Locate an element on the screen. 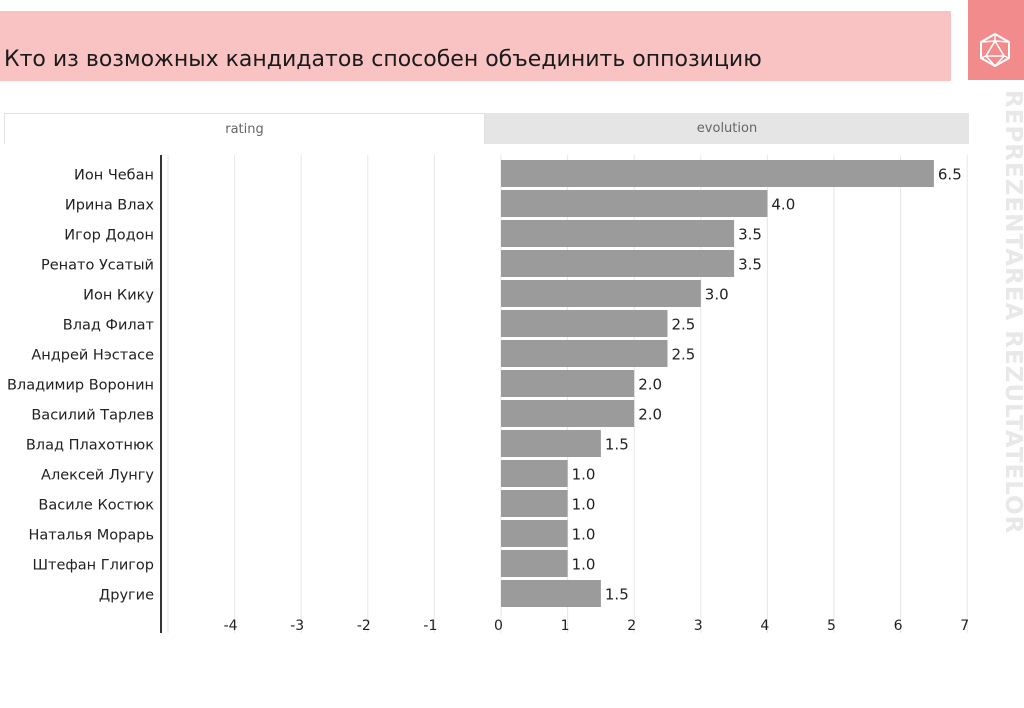 The image size is (1024, 708). category-label: Штефан Глигор is located at coordinates (93, 566).